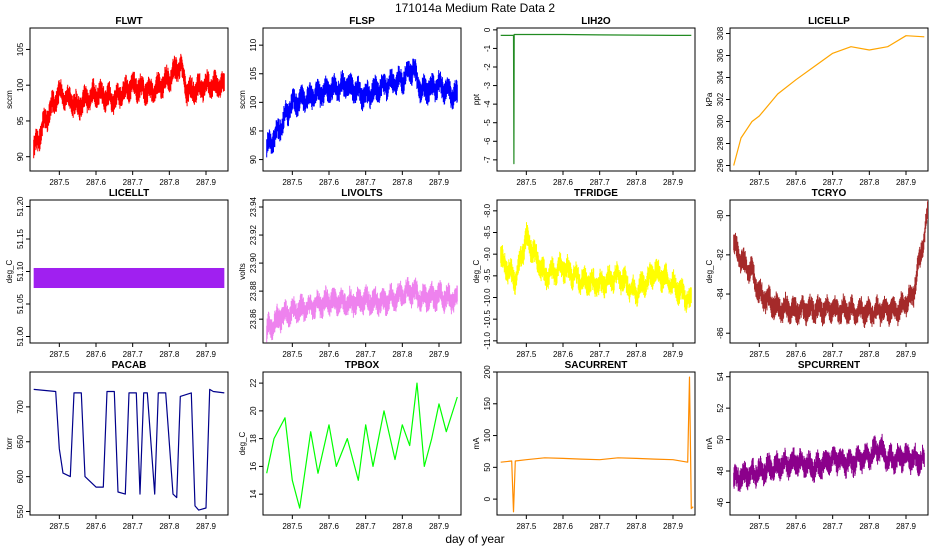 This screenshot has height=550, width=950. I want to click on y-tick-label: 302, so click(720, 99).